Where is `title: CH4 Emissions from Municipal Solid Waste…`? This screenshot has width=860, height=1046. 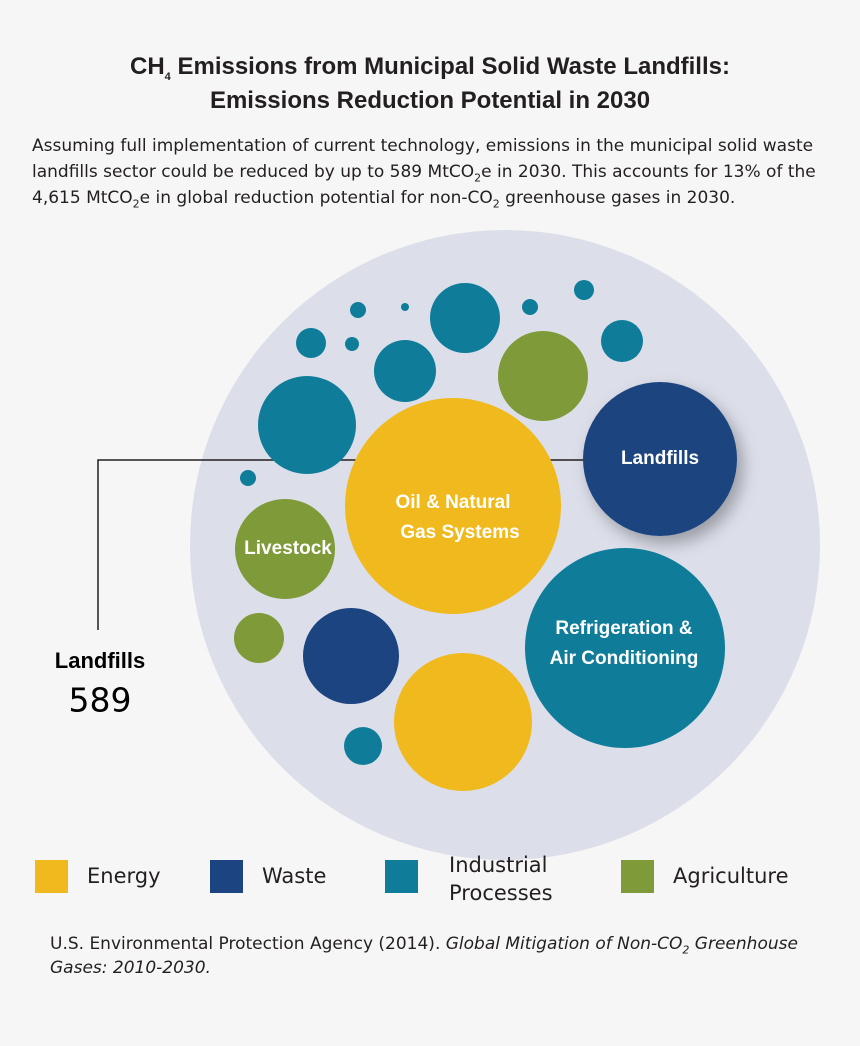
title: CH4 Emissions from Municipal Solid Waste… is located at coordinates (430, 84).